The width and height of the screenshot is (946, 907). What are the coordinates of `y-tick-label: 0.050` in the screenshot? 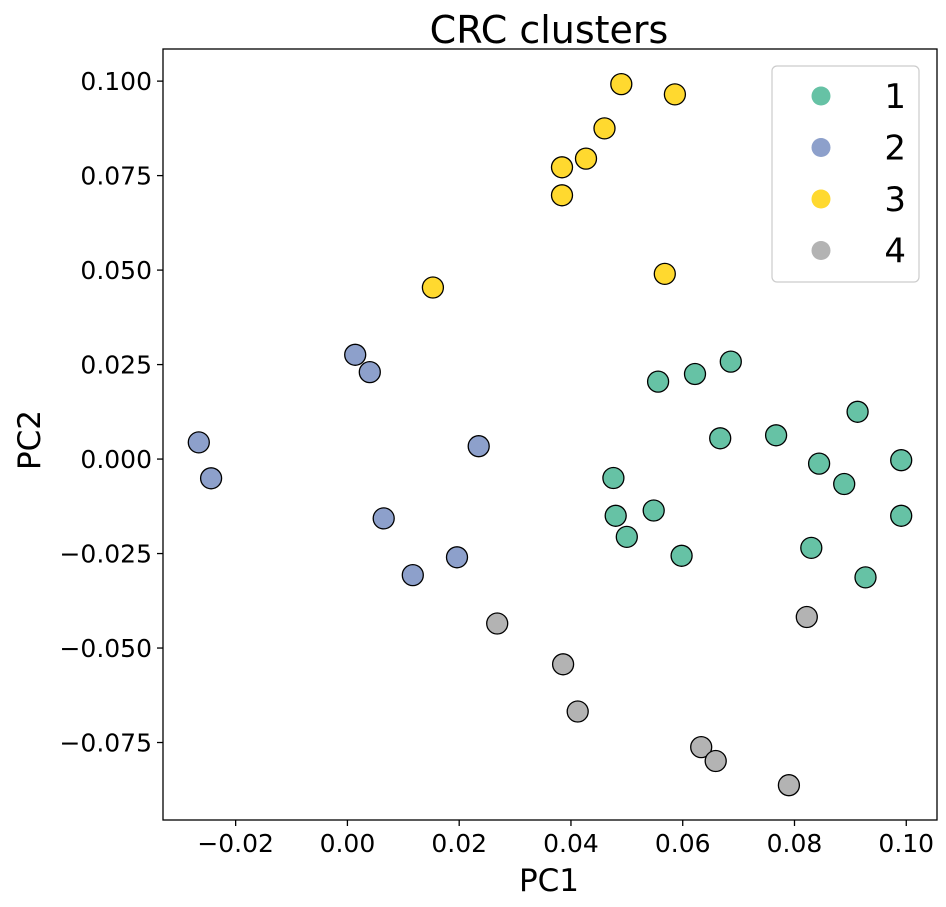 It's located at (116, 270).